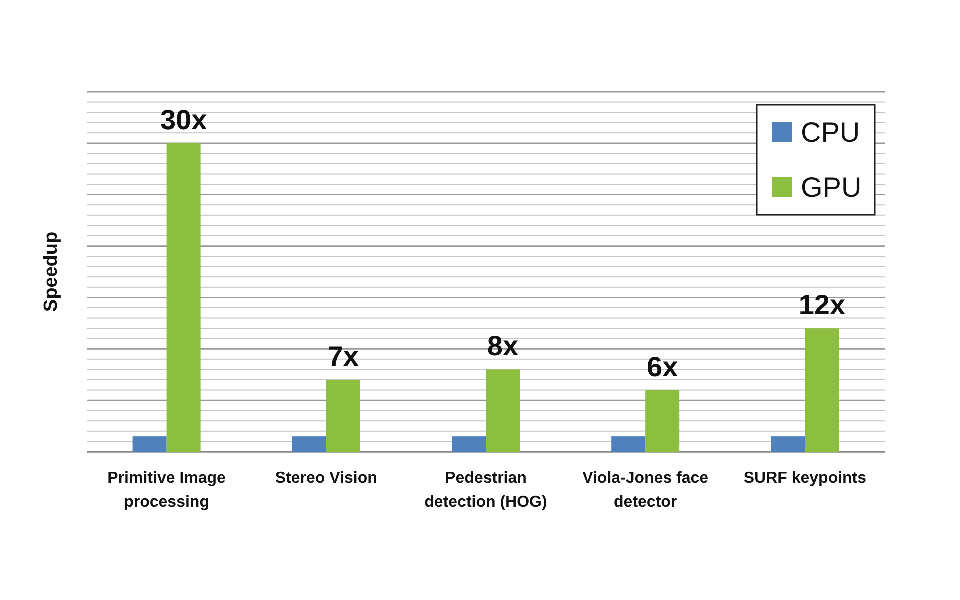  Describe the element at coordinates (645, 490) in the screenshot. I see `x-tick-label: Viola-Jones face detector` at that location.